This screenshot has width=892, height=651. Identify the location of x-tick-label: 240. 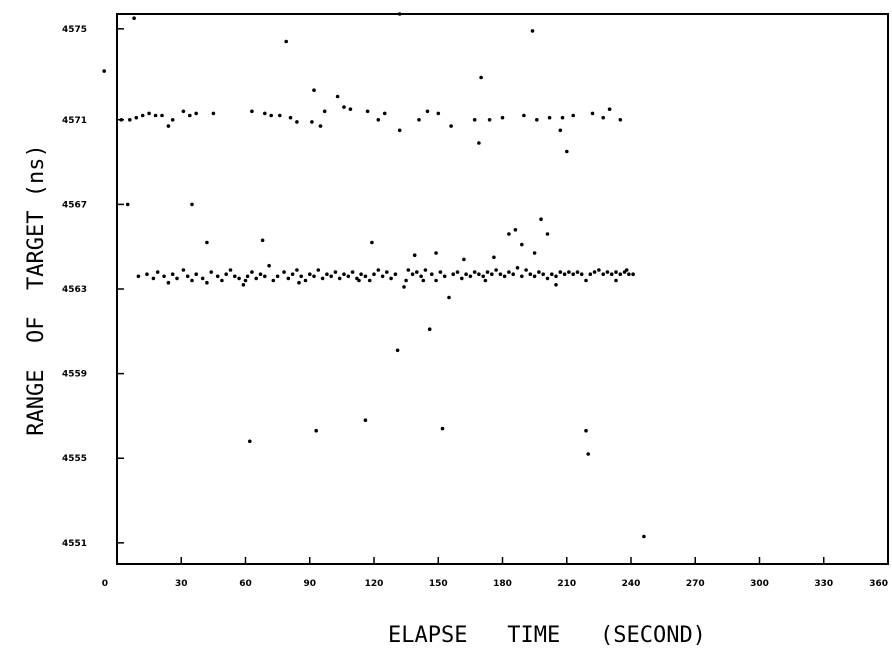
(631, 584).